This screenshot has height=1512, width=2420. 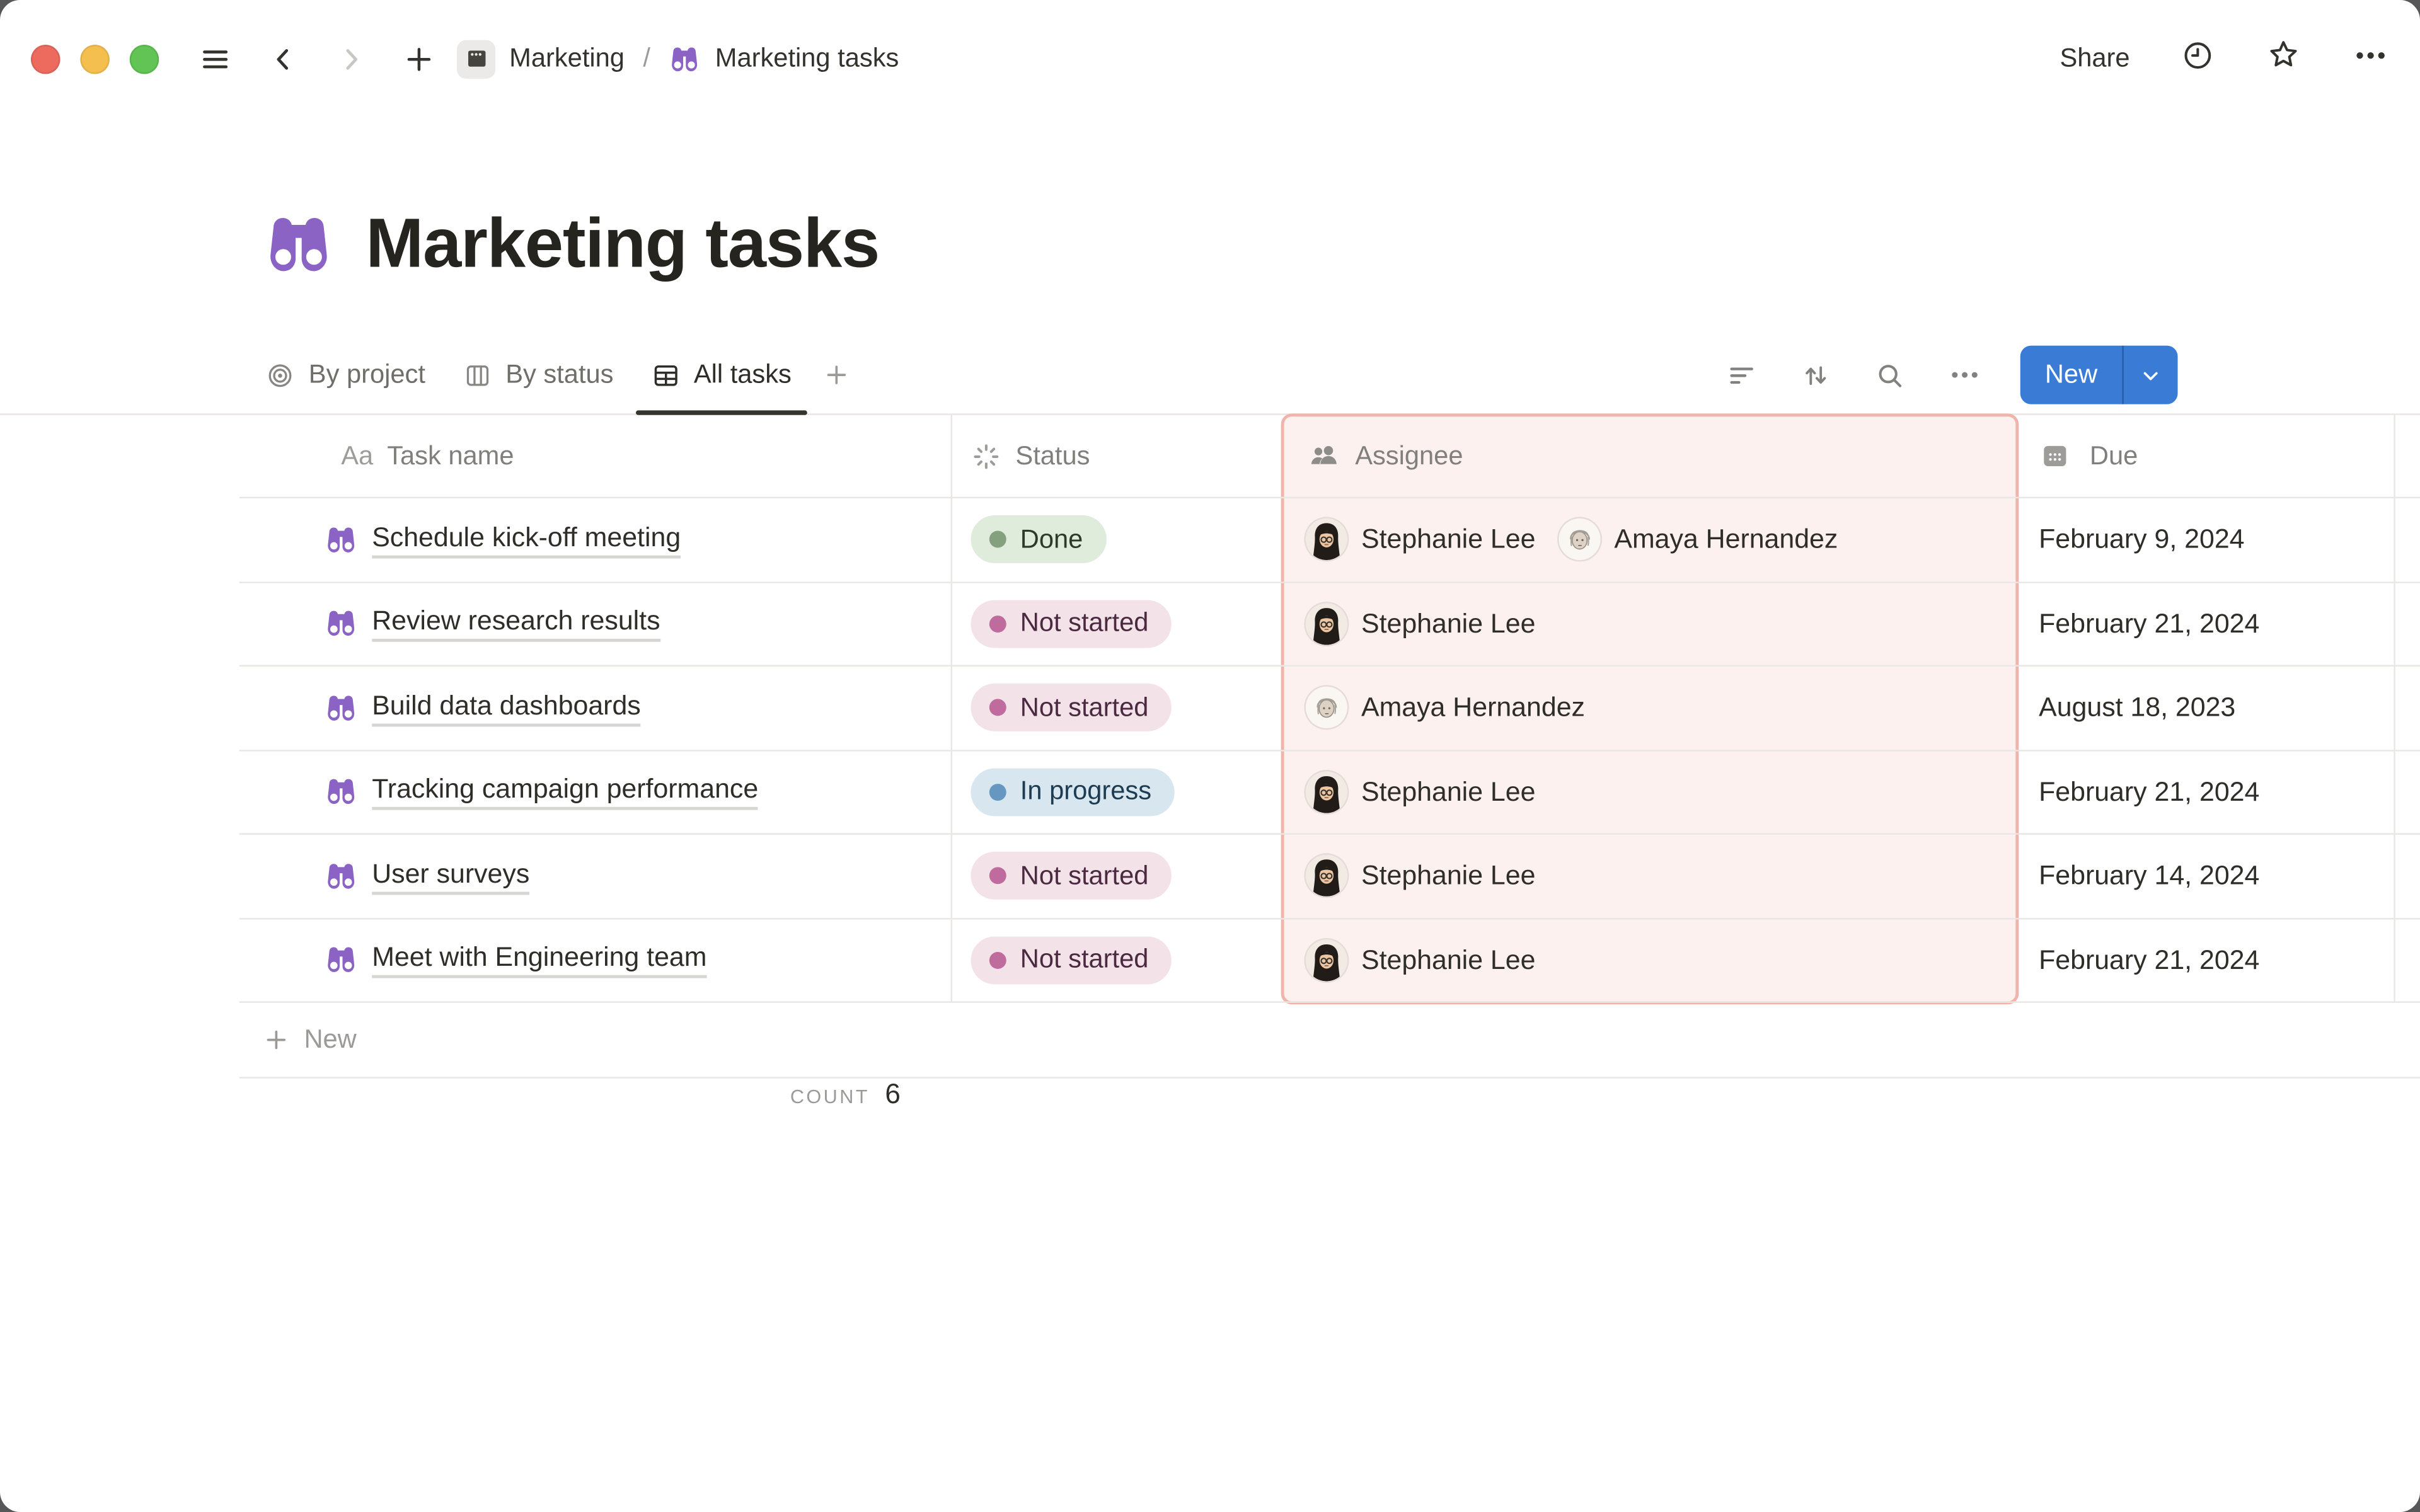 What do you see at coordinates (2224, 59) in the screenshot?
I see `topbar-actions: Share` at bounding box center [2224, 59].